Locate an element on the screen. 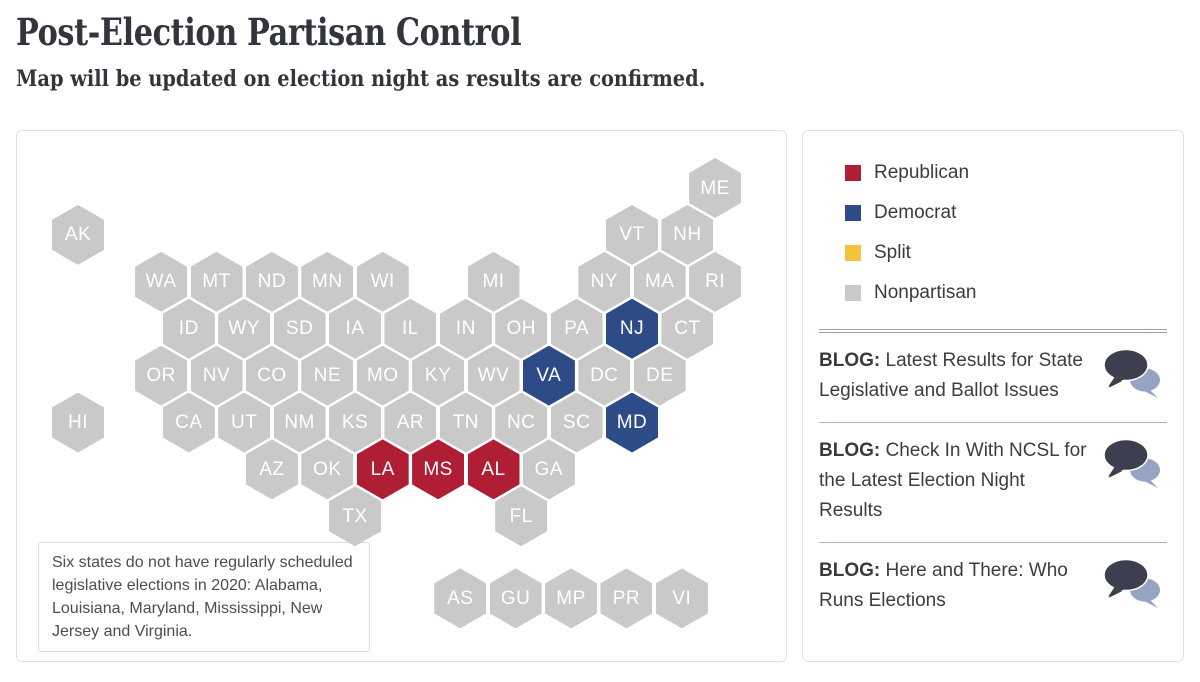  state-hex-de: DE is located at coordinates (659, 375).